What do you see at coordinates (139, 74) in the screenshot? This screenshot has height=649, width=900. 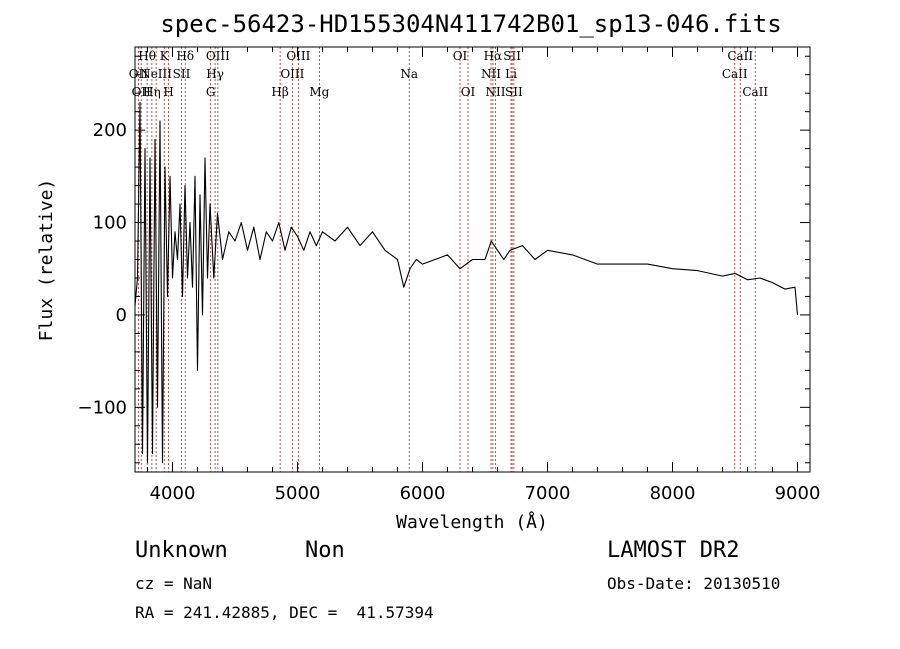 I see `line-label-0: OII` at bounding box center [139, 74].